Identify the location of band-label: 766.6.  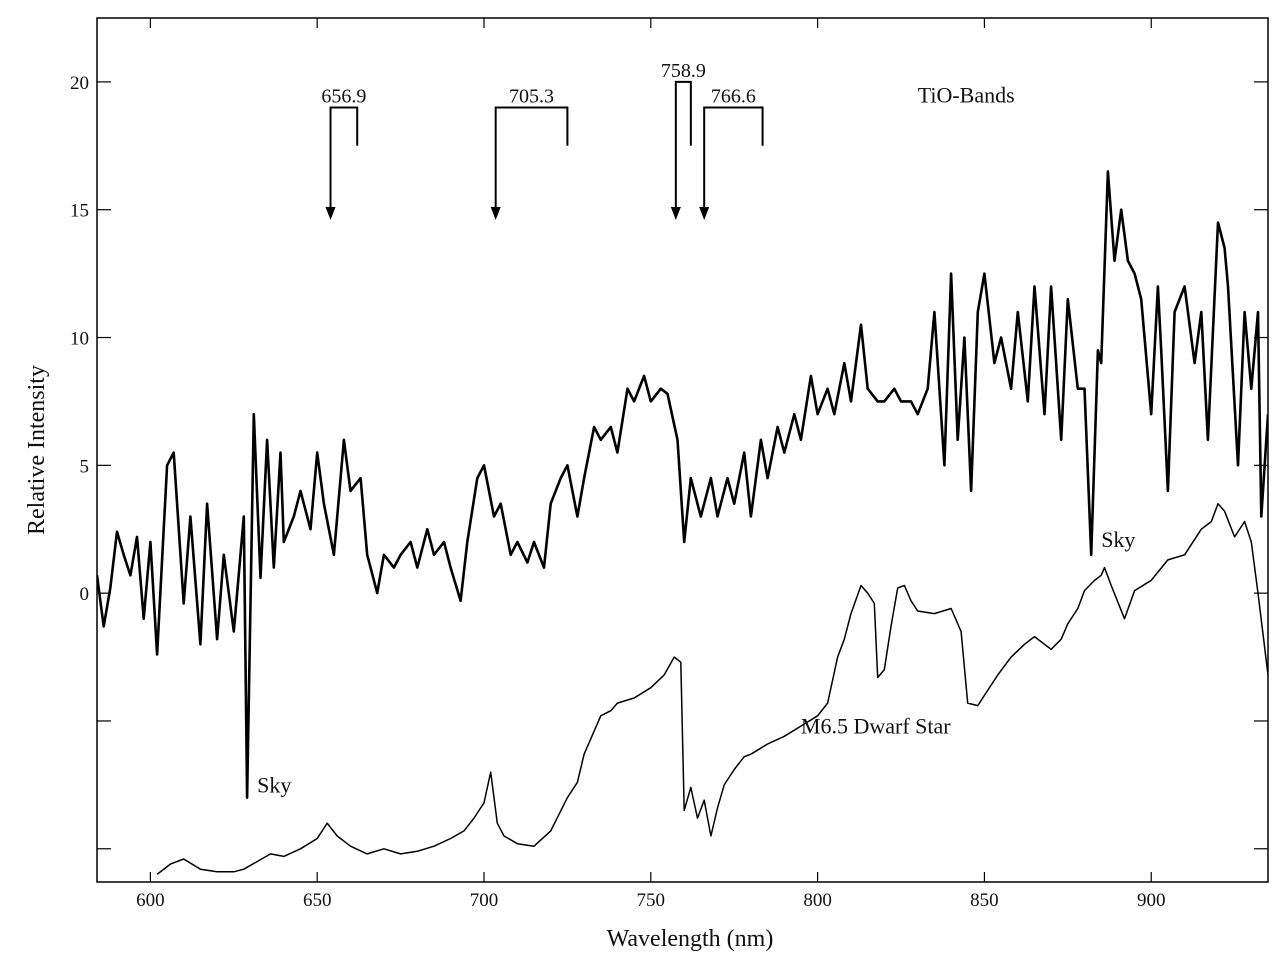
(733, 96).